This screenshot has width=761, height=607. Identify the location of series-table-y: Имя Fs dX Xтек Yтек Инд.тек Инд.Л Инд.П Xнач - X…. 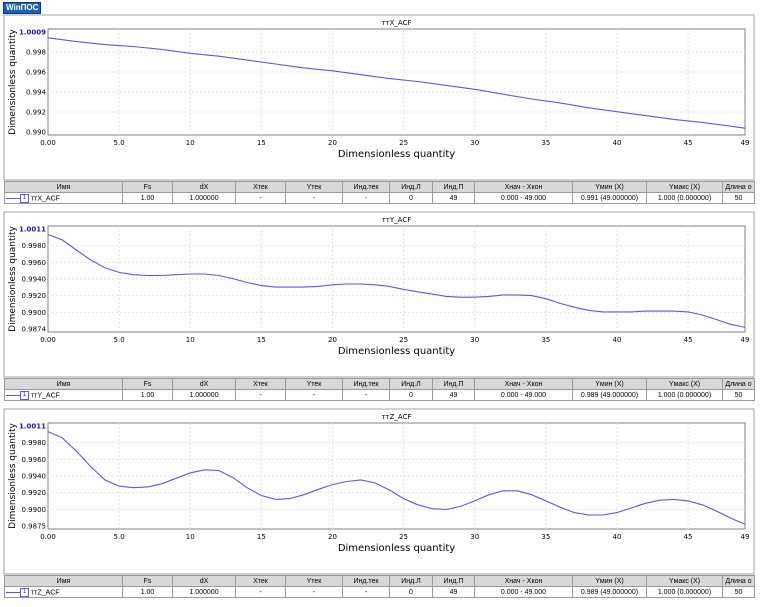
(379, 389).